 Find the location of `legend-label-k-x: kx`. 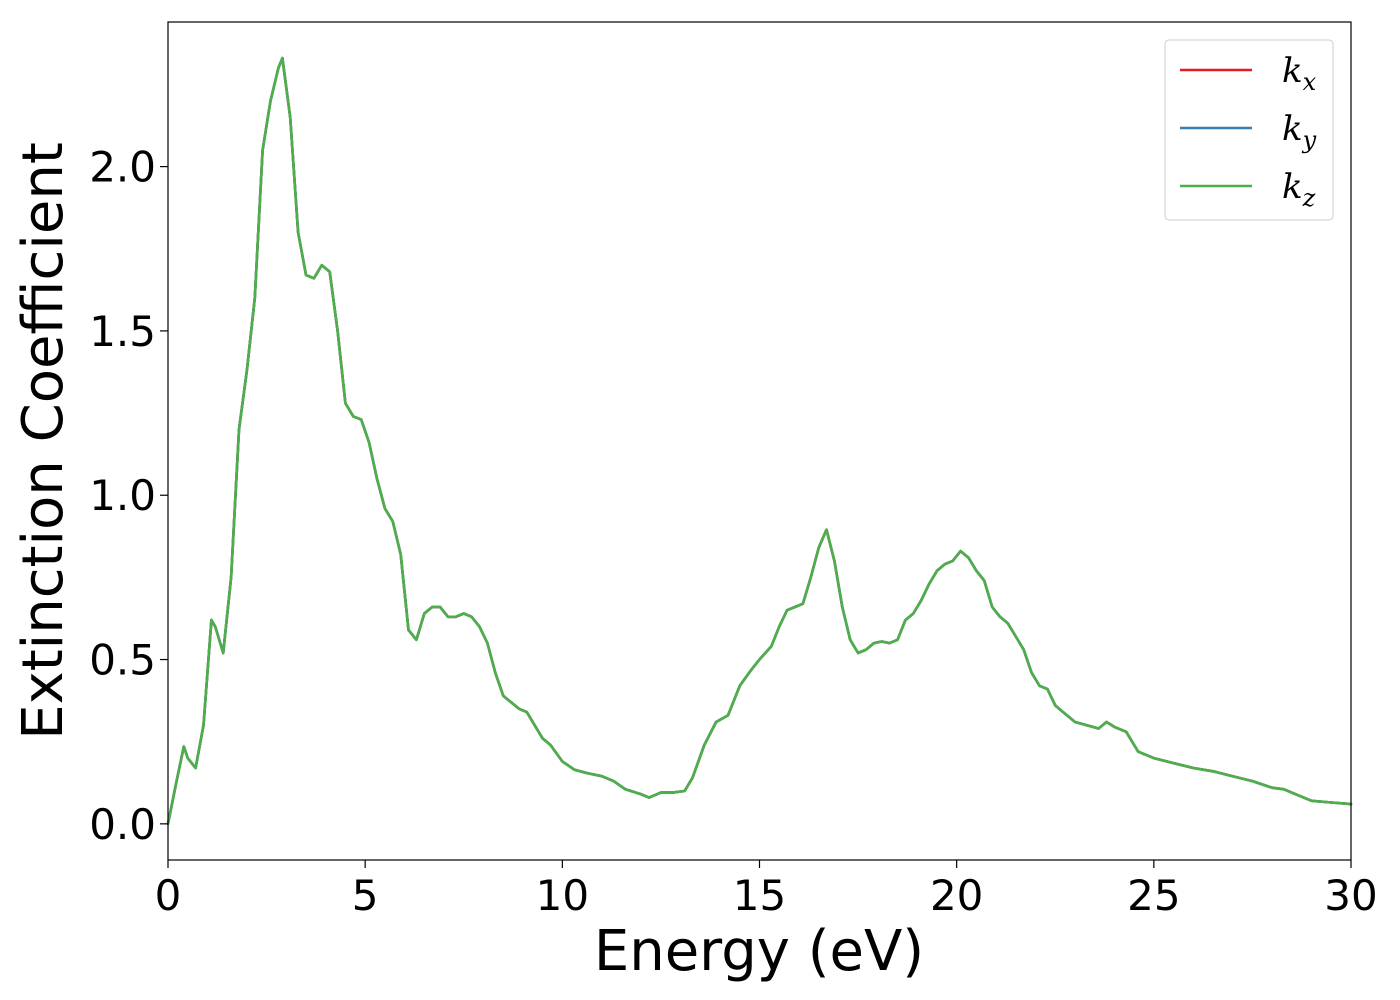

legend-label-k-x: kx is located at coordinates (1299, 73).